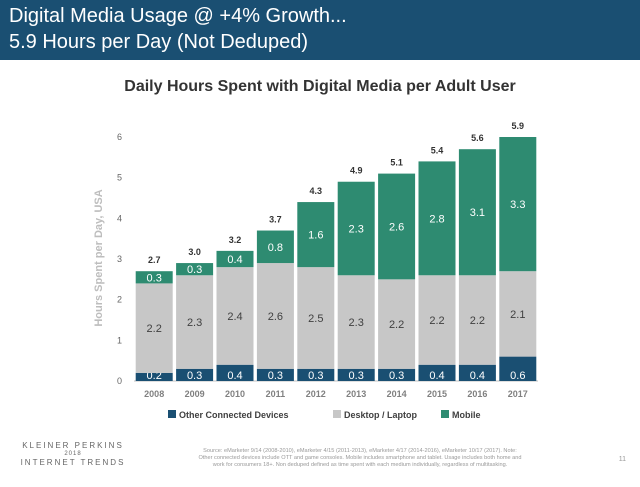  I want to click on data-label: 1.6, so click(315, 236).